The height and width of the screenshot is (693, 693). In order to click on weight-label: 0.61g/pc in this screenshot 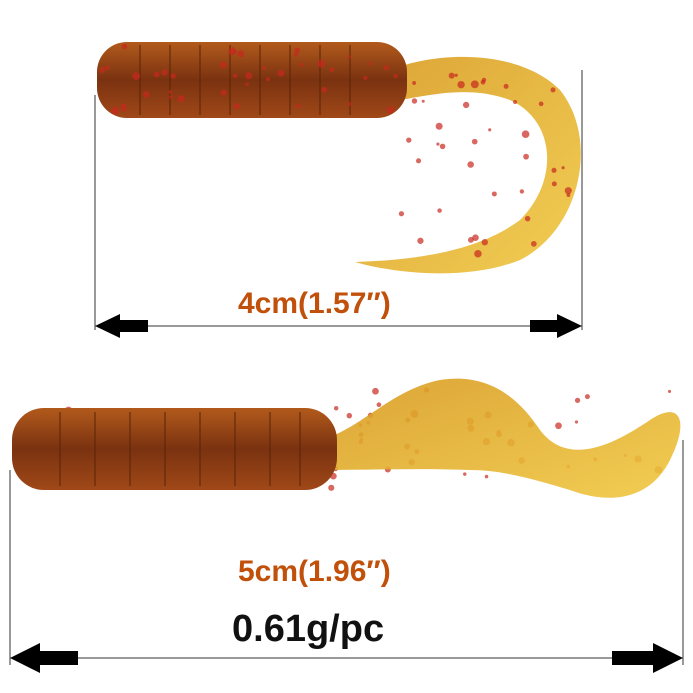, I will do `click(308, 629)`.